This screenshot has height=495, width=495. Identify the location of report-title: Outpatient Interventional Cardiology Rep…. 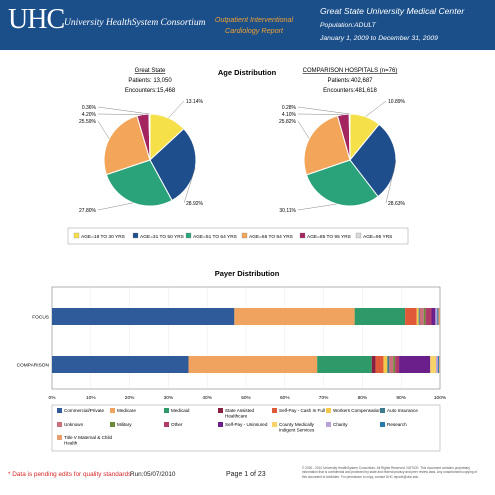
(254, 25).